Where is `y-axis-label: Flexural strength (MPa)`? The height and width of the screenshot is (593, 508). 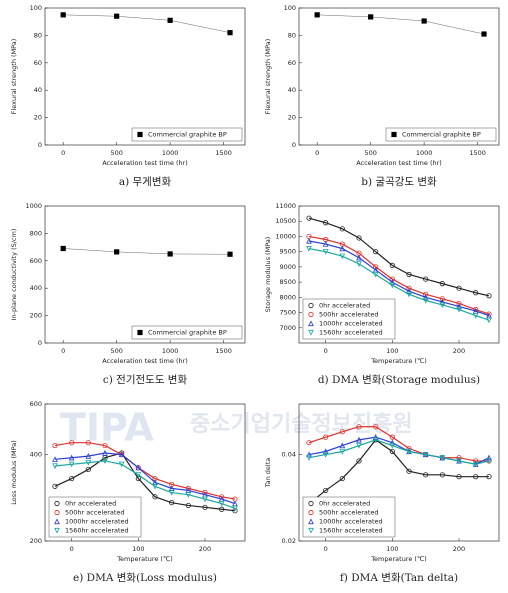 y-axis-label: Flexural strength (MPa) is located at coordinates (14, 77).